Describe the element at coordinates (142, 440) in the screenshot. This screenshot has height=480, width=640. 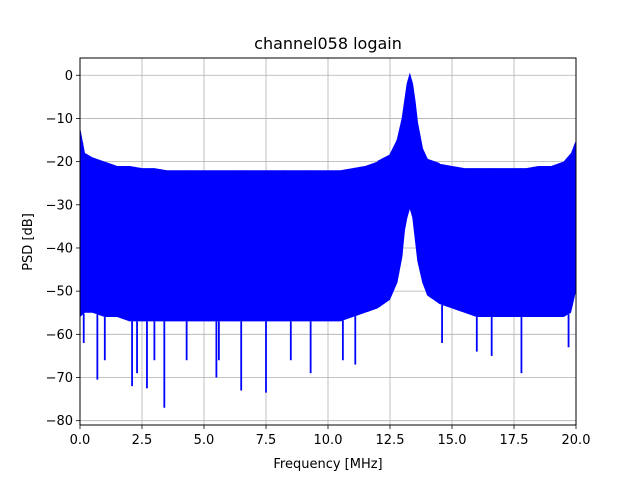
I see `x-tick-label: 2.5` at that location.